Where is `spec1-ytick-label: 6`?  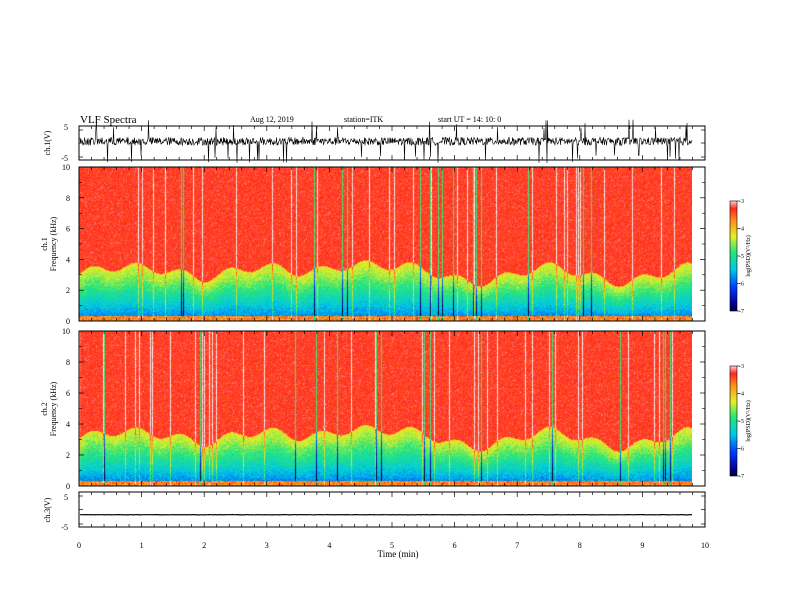 spec1-ytick-label: 6 is located at coordinates (68, 229).